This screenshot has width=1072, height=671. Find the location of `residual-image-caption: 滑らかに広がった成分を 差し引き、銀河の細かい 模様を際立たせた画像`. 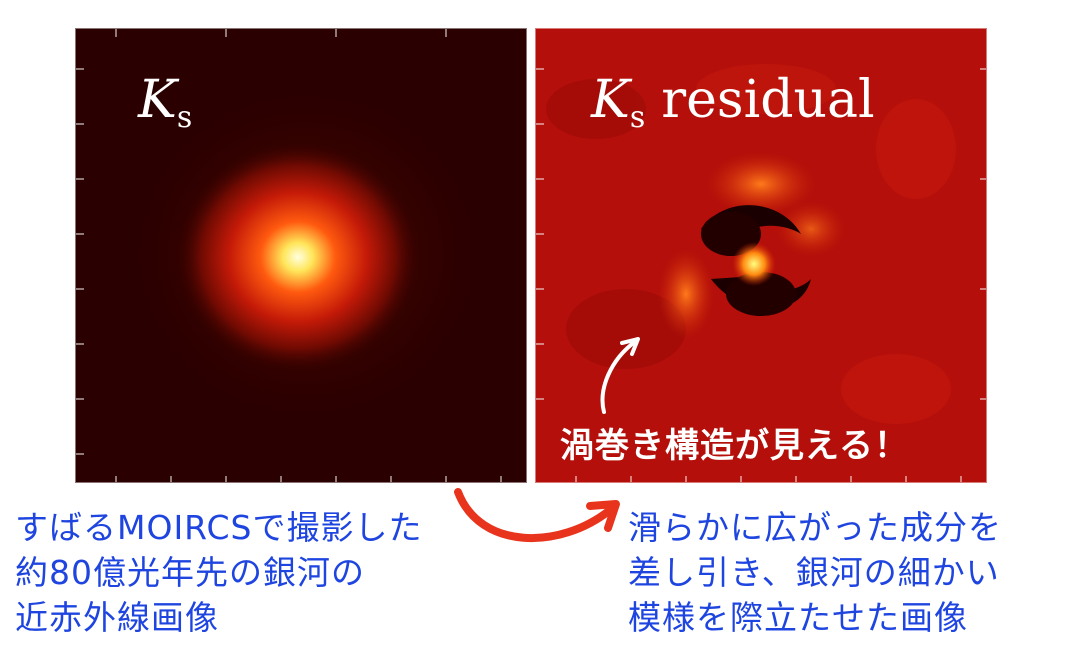

residual-image-caption: 滑らかに広がった成分を 差し引き、銀河の細かい 模様を際立たせた画像 is located at coordinates (815, 572).